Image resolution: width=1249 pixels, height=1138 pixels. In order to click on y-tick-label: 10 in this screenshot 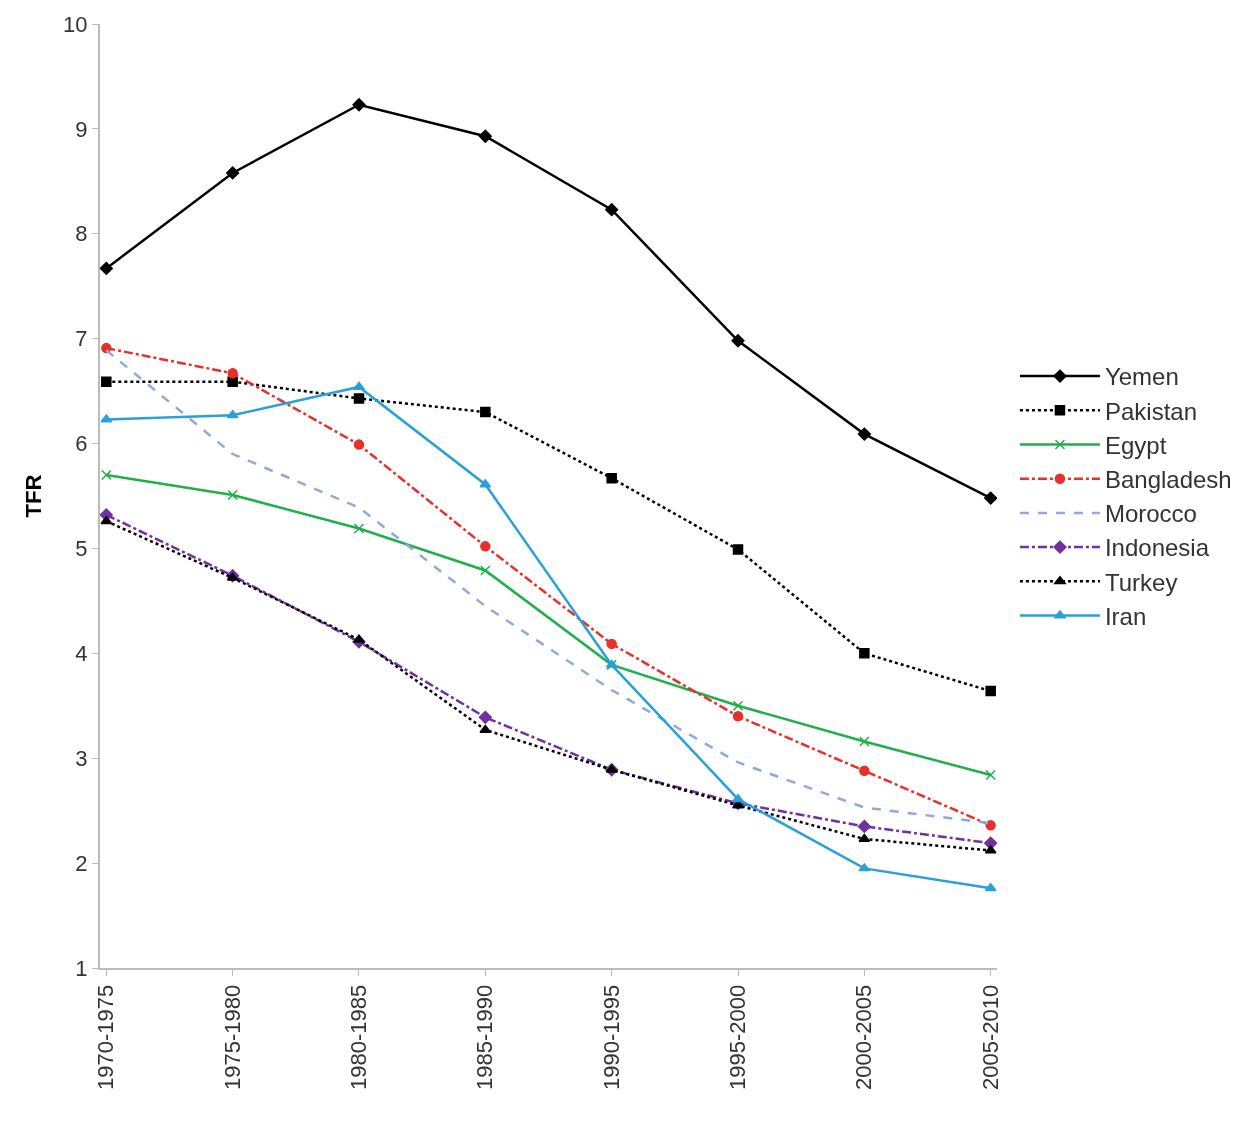, I will do `click(75, 24)`.